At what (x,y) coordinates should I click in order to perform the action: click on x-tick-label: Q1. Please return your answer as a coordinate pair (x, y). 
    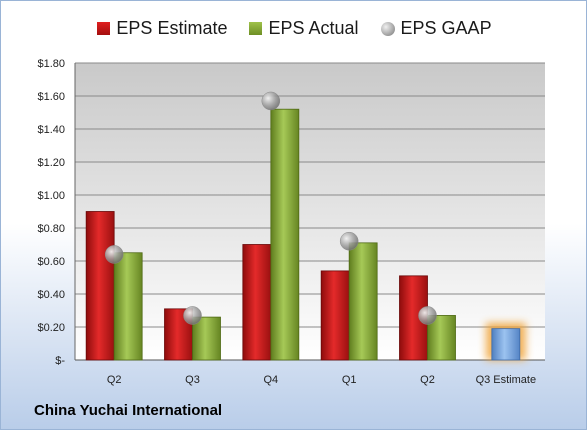
    Looking at the image, I should click on (349, 380).